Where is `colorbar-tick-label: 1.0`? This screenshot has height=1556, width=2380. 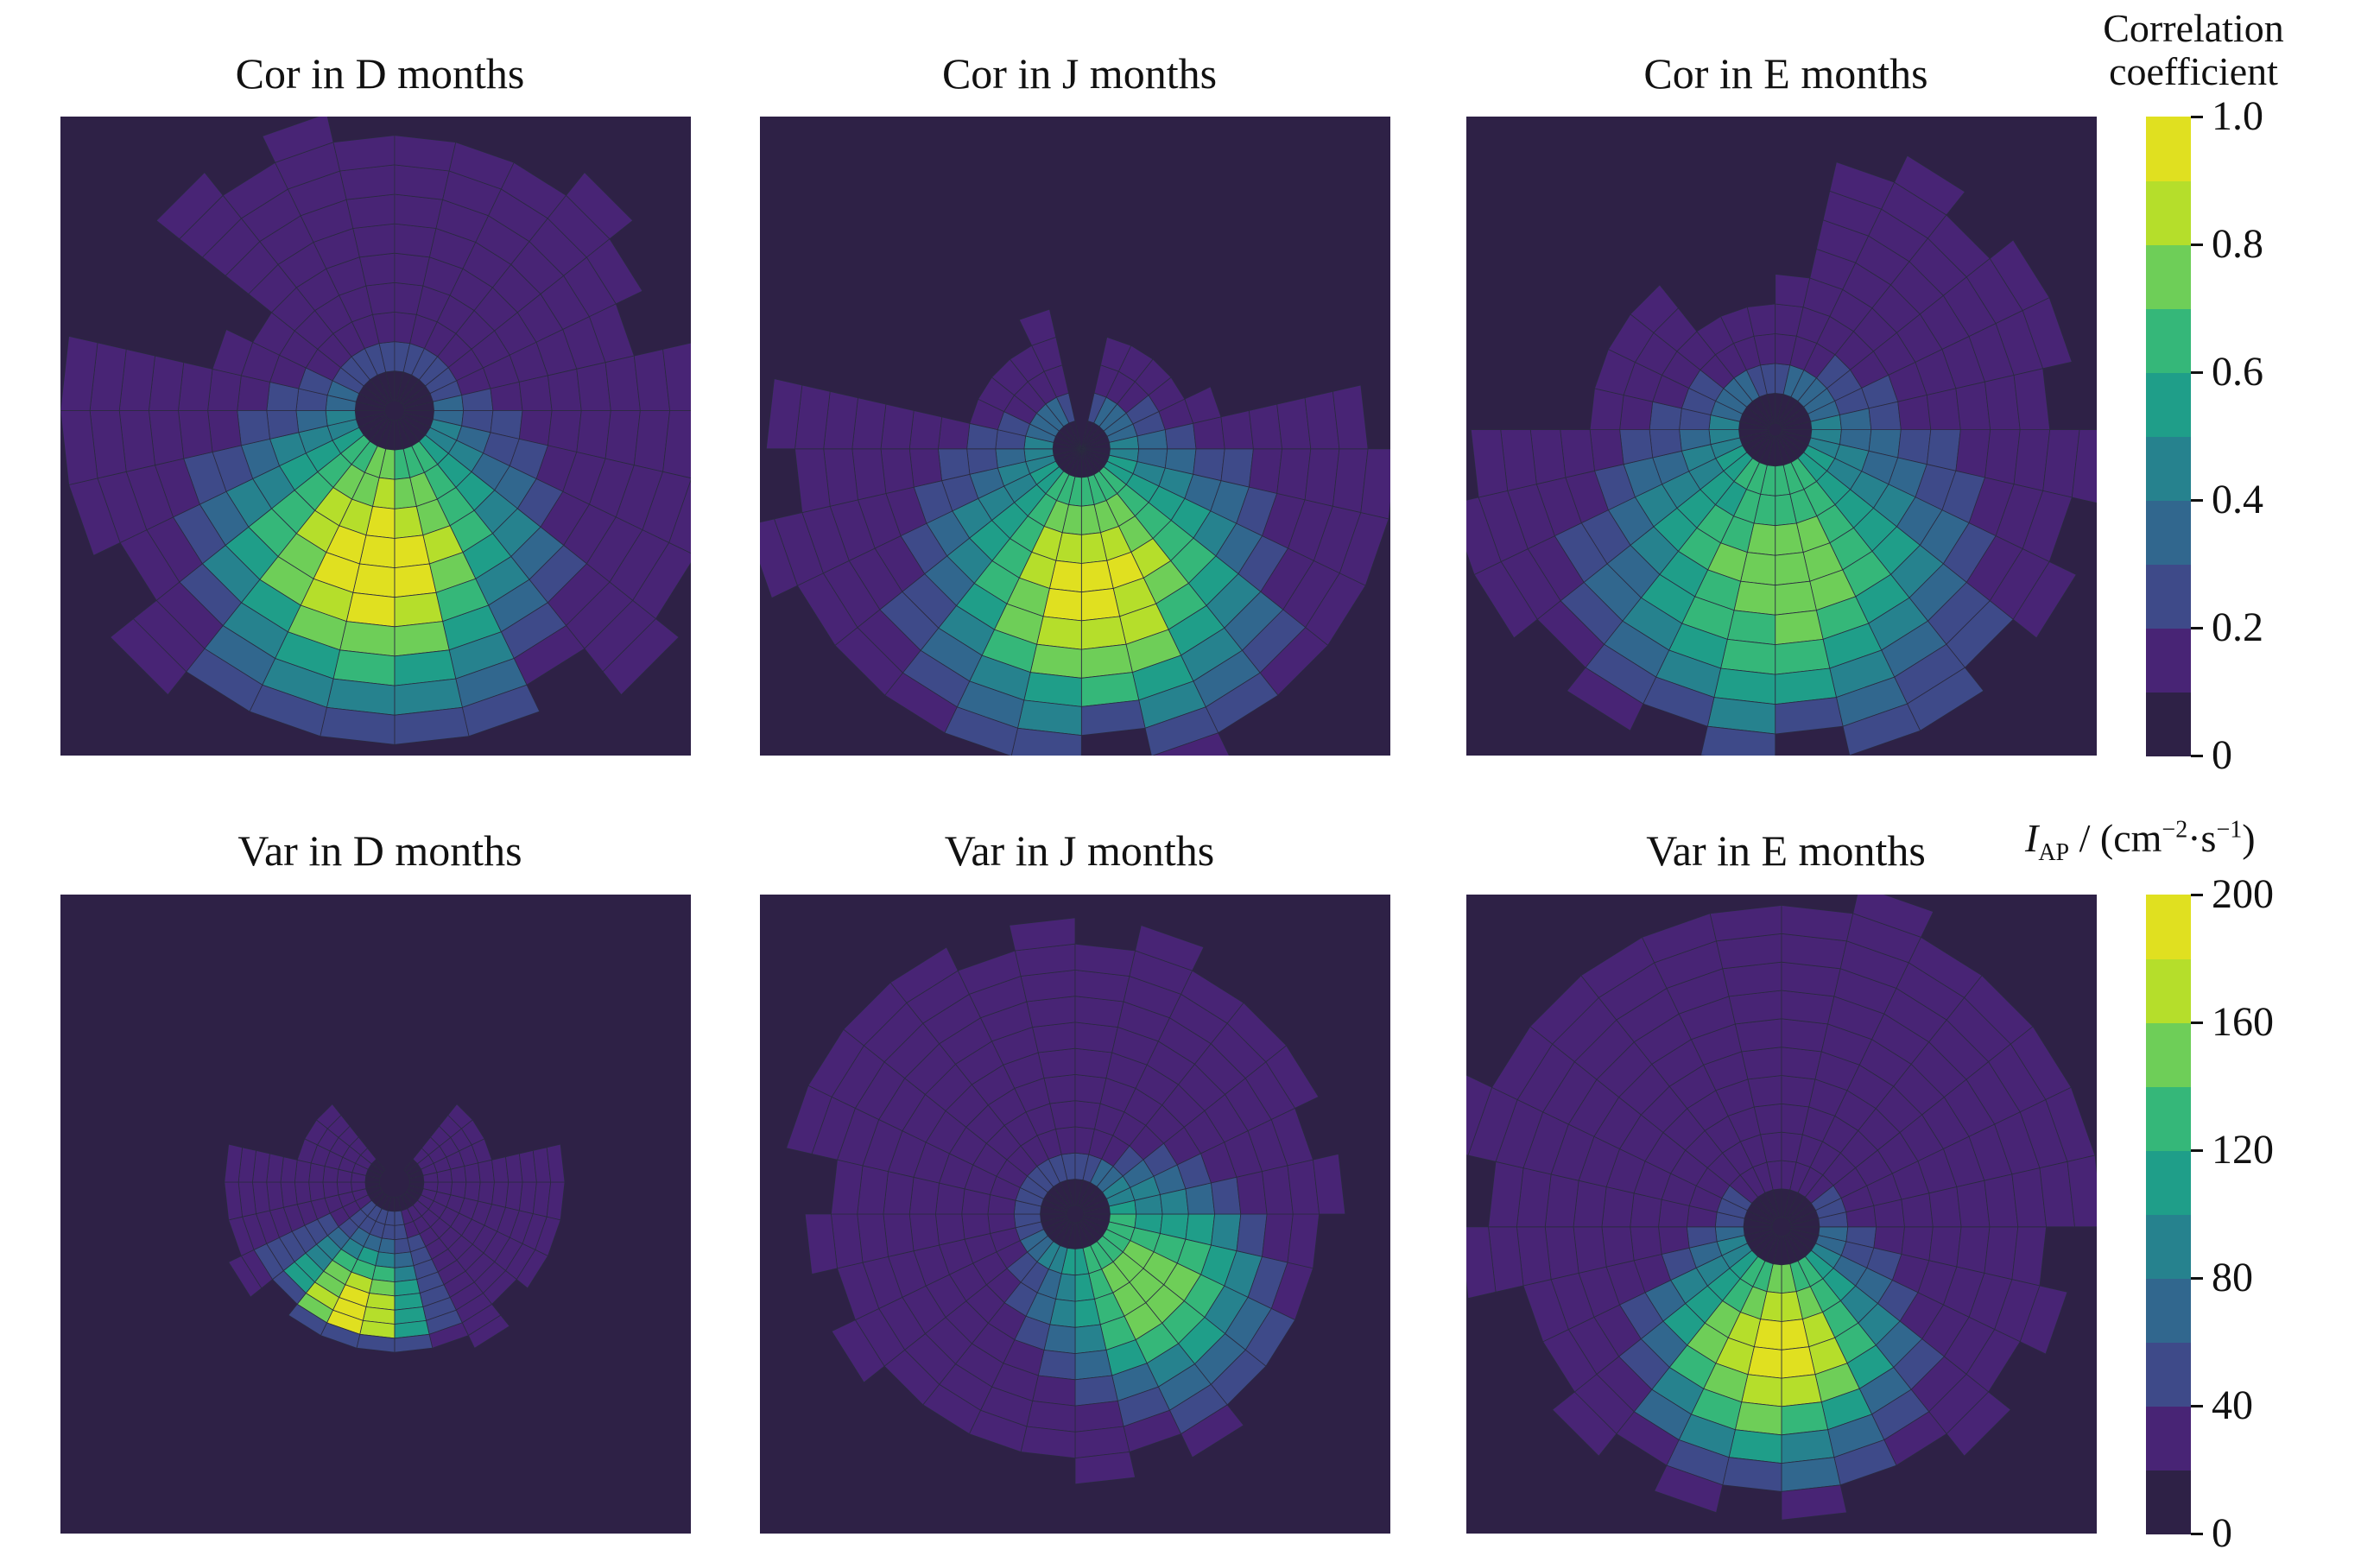 colorbar-tick-label: 1.0 is located at coordinates (2237, 116).